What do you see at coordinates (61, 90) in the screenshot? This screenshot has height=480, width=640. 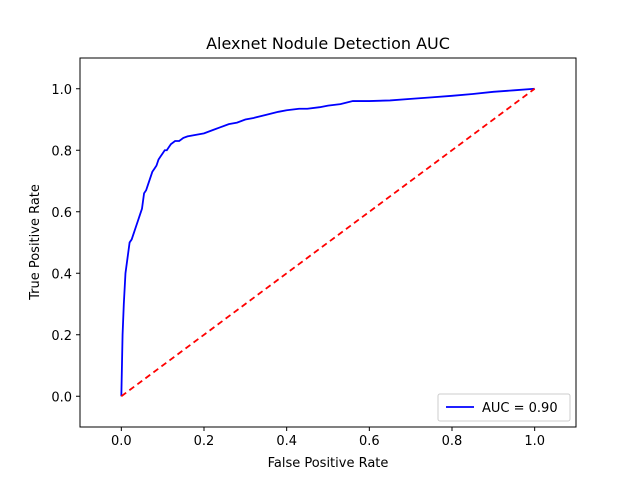 I see `y-tick-label: 1.0` at bounding box center [61, 90].